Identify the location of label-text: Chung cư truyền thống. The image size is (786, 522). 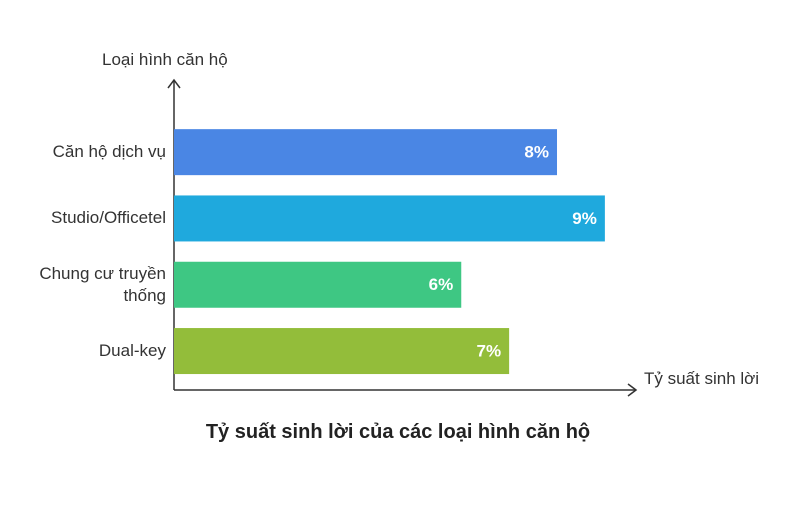
(102, 284).